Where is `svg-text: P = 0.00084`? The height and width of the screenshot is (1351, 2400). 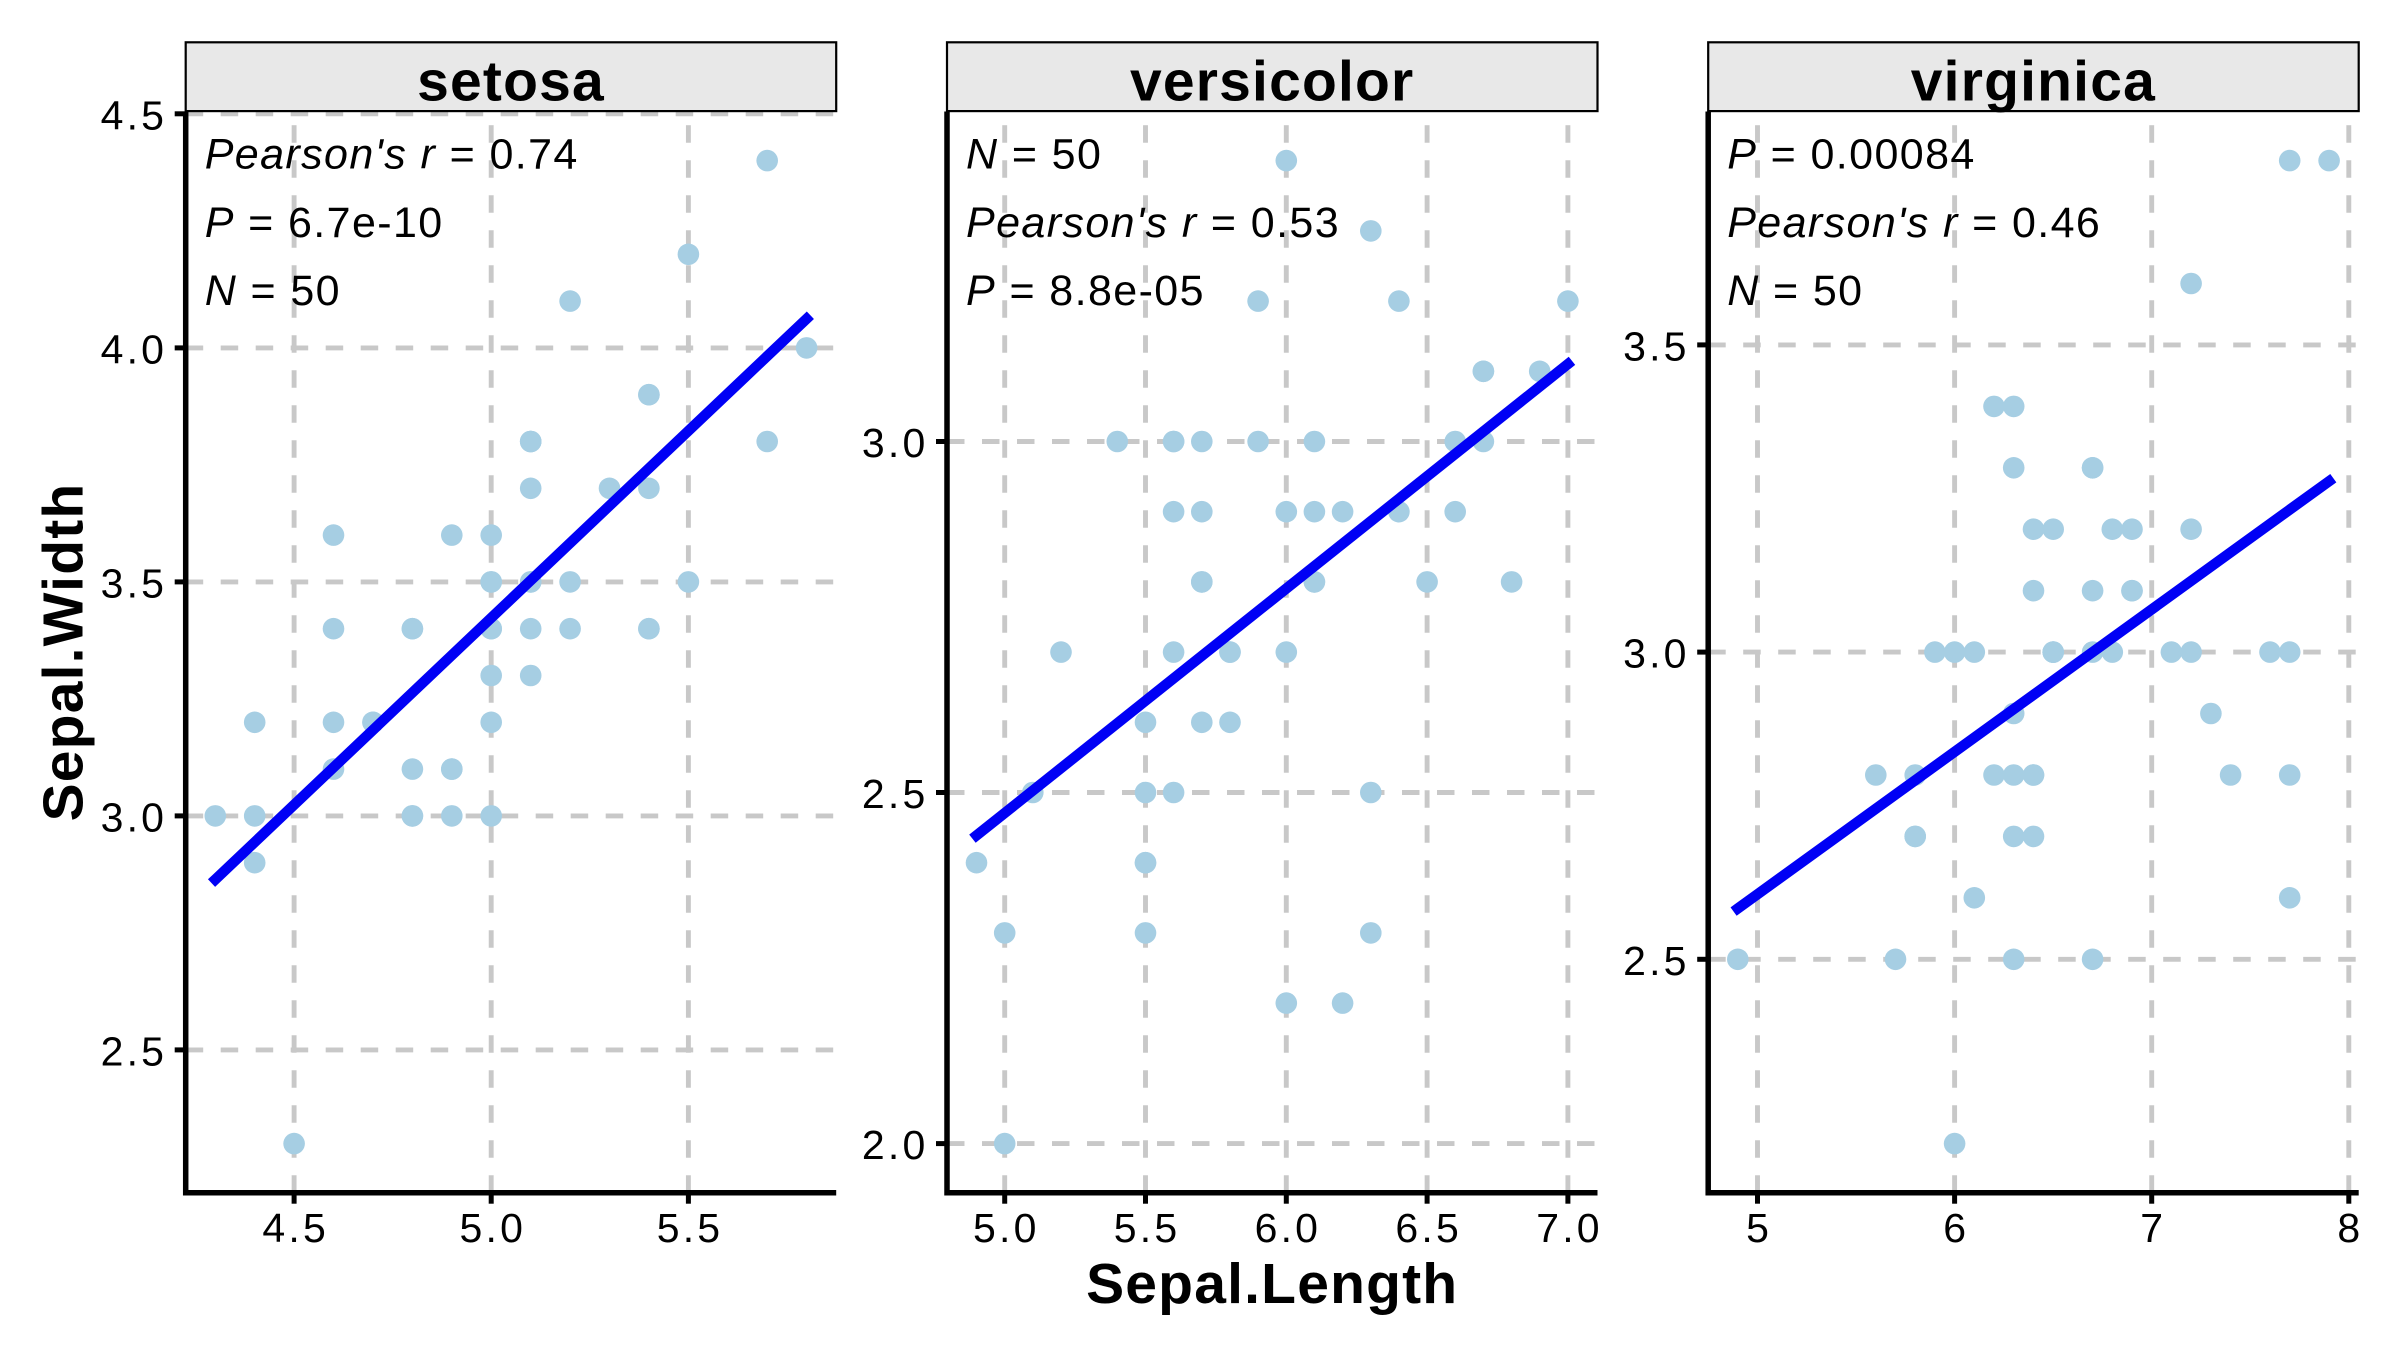 svg-text: P = 0.00084 is located at coordinates (1851, 154).